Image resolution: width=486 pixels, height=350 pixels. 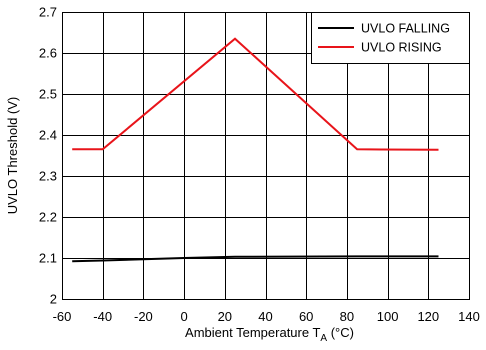 I want to click on x-tick-label: -60, so click(x=62, y=316).